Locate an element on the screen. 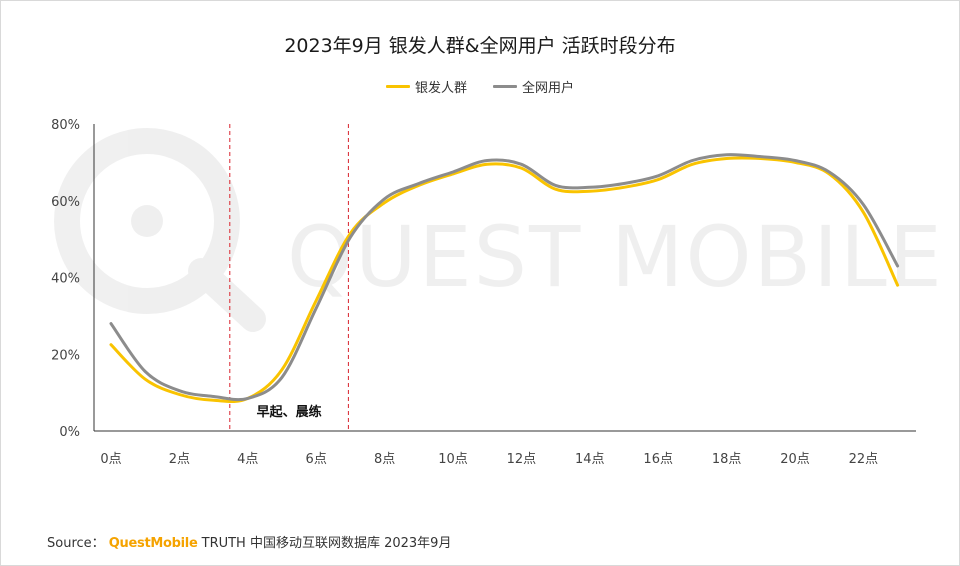  source-label: Source： is located at coordinates (76, 543).